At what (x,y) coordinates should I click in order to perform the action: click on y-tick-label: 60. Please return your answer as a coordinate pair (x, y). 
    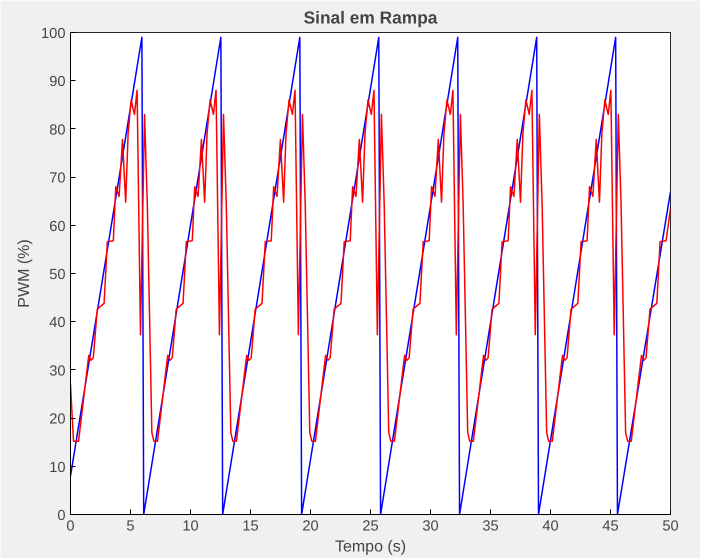
    Looking at the image, I should click on (57, 226).